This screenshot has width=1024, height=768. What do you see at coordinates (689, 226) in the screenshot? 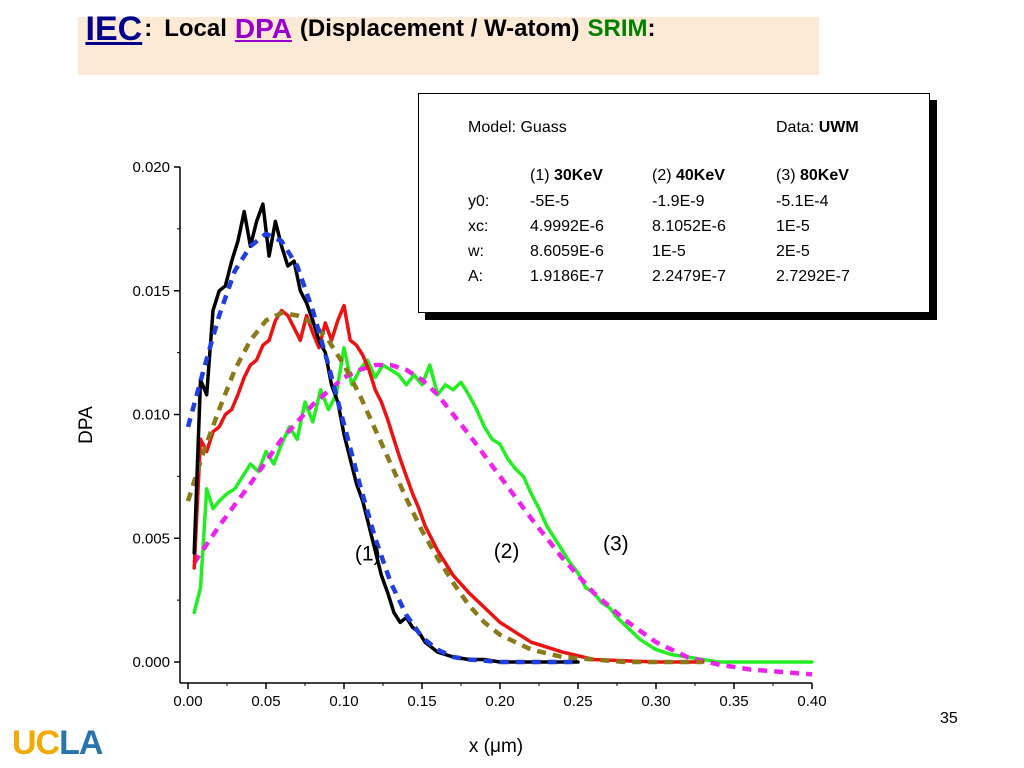
I see `param-value: 8.1052E-6` at bounding box center [689, 226].